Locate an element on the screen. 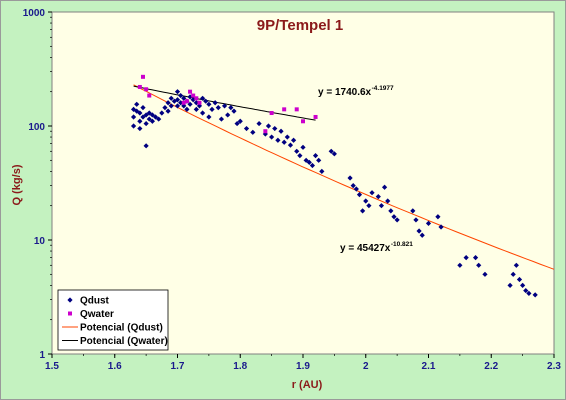 The width and height of the screenshot is (566, 400). x-axis: 1.5 1.6 1.7 1.8 1.9 2 2.1 2.2 2.3 is located at coordinates (303, 363).